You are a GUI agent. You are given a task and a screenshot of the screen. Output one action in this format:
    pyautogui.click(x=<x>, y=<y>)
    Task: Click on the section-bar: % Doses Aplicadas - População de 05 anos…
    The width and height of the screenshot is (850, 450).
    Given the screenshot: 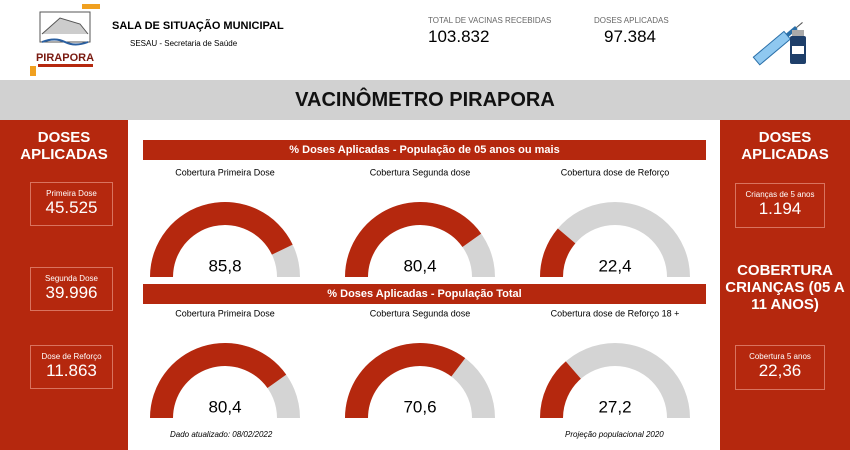 What is the action you would take?
    pyautogui.click(x=424, y=150)
    